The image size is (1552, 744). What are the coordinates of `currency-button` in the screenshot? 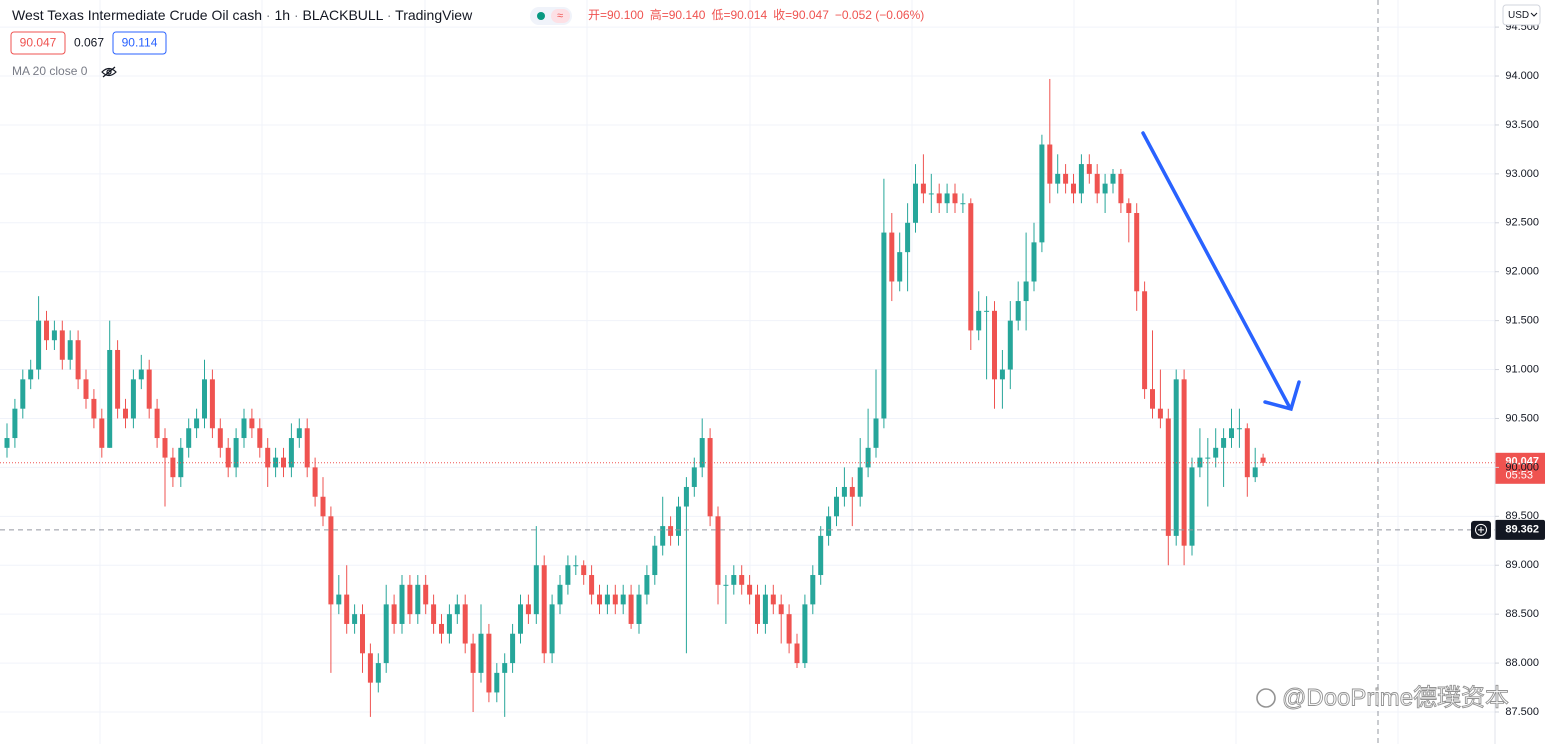 It's located at (1521, 15).